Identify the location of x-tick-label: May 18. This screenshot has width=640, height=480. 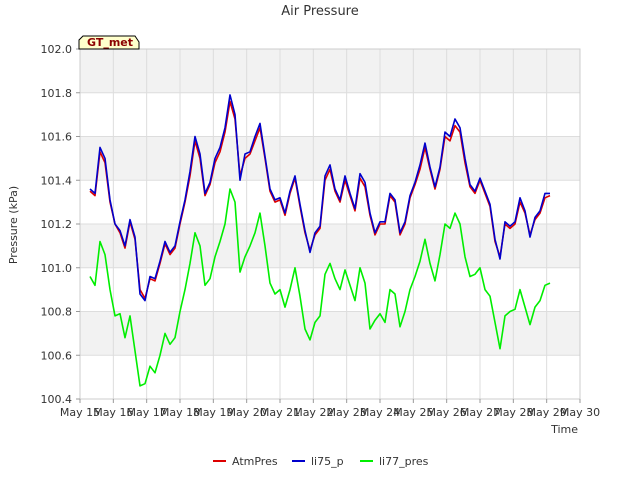
(180, 412).